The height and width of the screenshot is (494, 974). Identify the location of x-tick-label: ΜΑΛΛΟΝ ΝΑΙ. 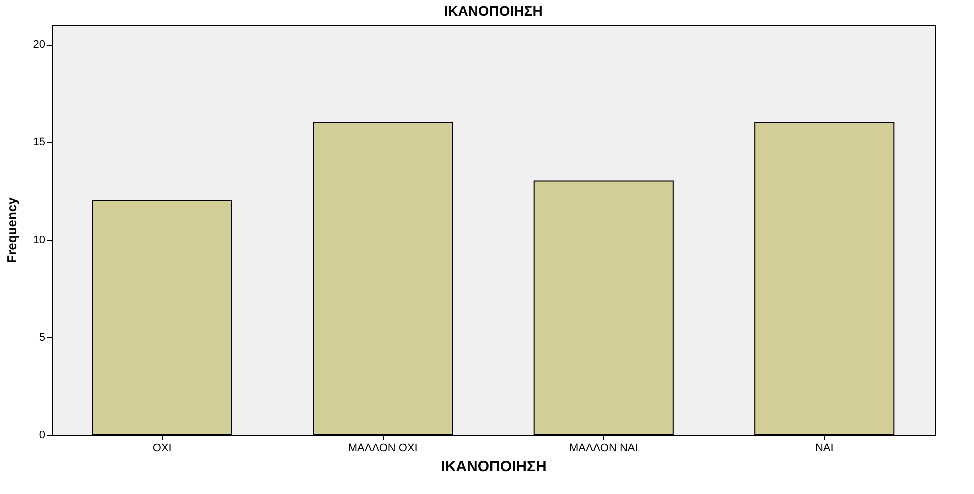
(603, 448).